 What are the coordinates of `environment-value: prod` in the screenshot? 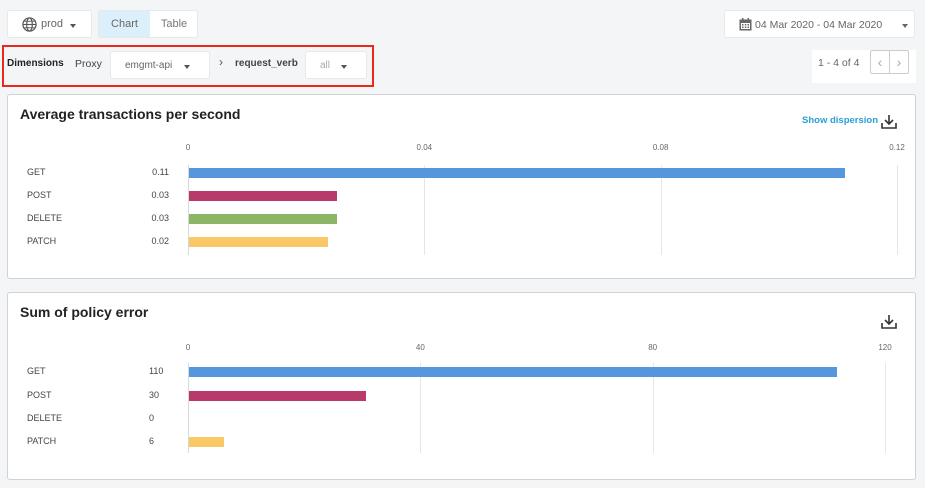 It's located at (52, 24).